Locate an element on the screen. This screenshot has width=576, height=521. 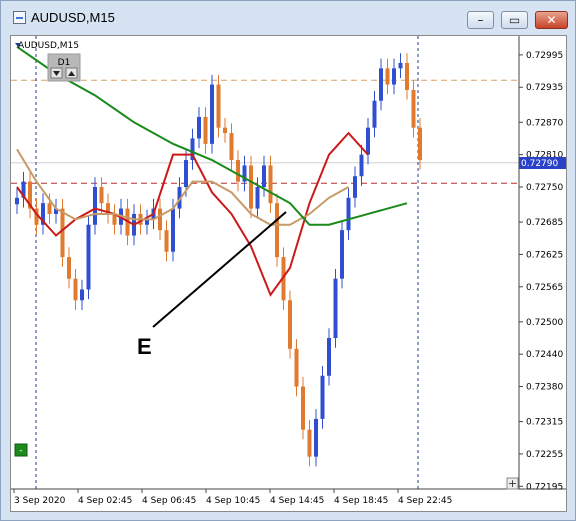
time-tick-label: 4 Sep 06:45 is located at coordinates (169, 501).